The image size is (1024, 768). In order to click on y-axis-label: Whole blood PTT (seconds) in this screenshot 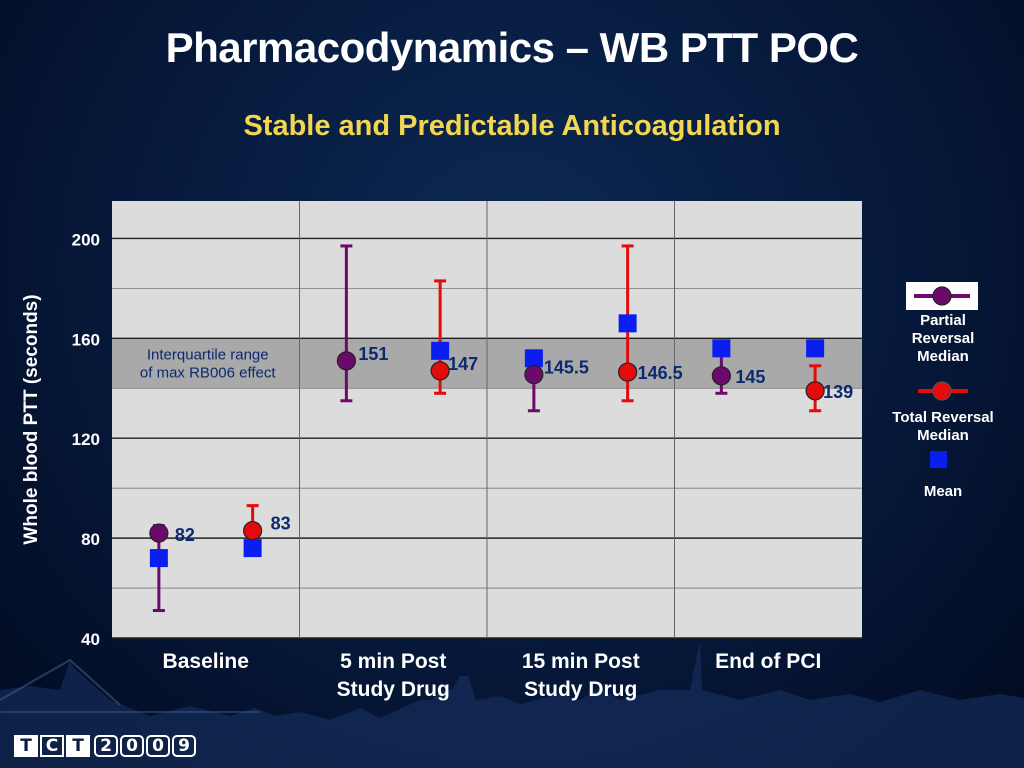, I will do `click(31, 419)`.